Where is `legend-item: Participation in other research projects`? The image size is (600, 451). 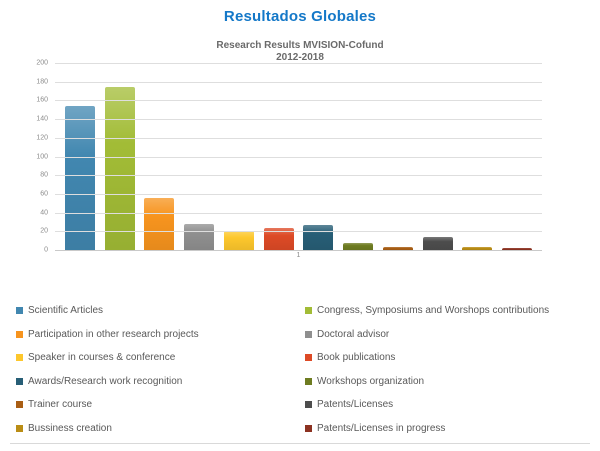 legend-item: Participation in other research projects is located at coordinates (160, 335).